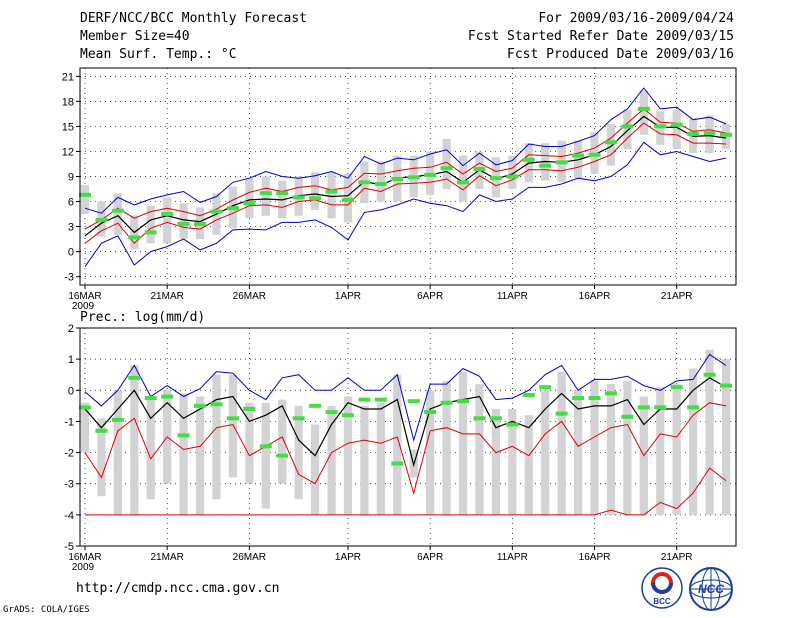 This screenshot has height=618, width=800. I want to click on precip-title: Prec.: log(mm/d), so click(142, 317).